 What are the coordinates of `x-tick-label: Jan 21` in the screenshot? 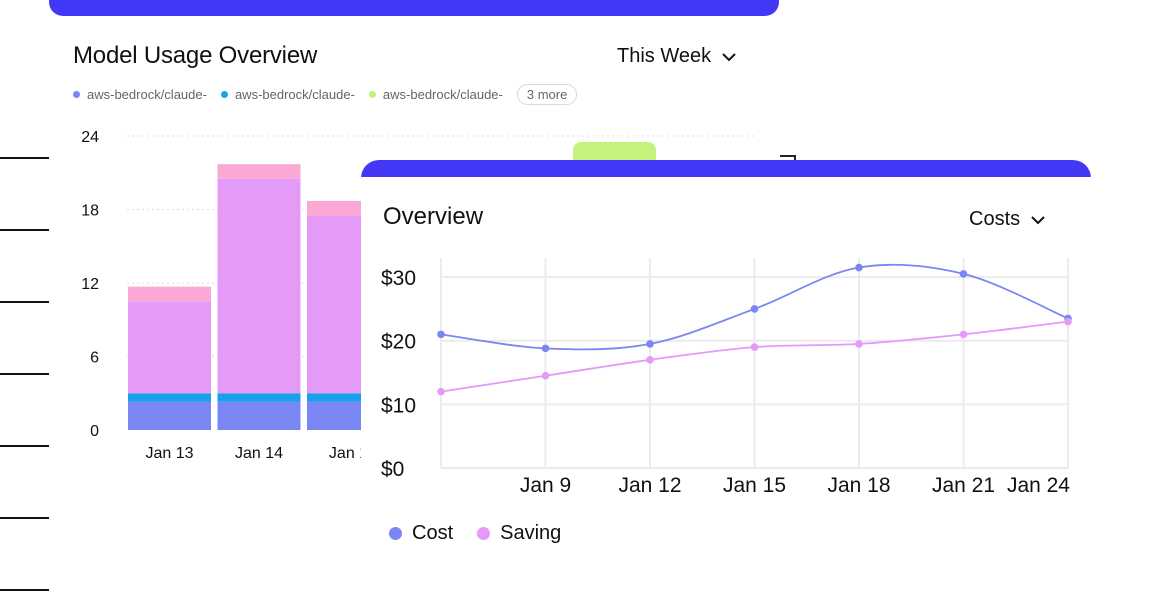 It's located at (963, 485).